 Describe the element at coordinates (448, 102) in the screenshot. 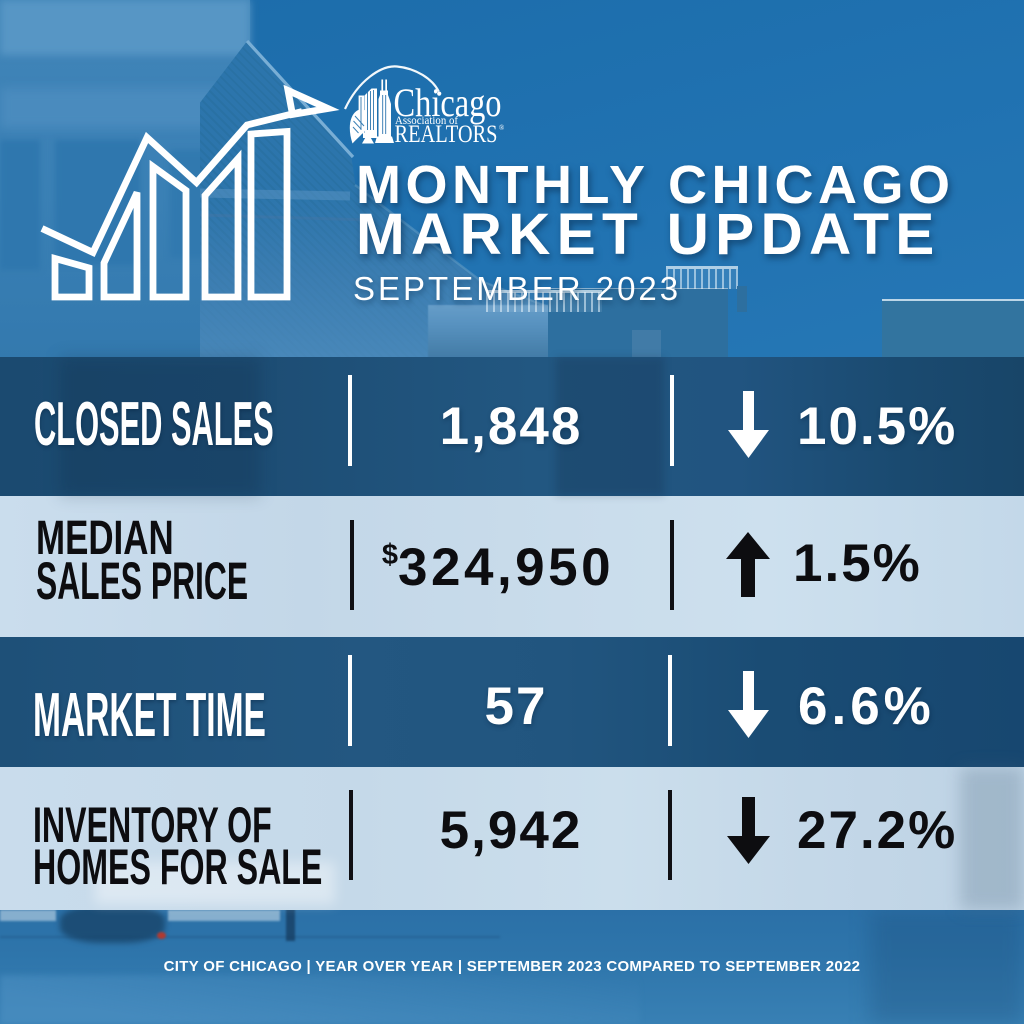

I see `svg-text: Chicago` at that location.